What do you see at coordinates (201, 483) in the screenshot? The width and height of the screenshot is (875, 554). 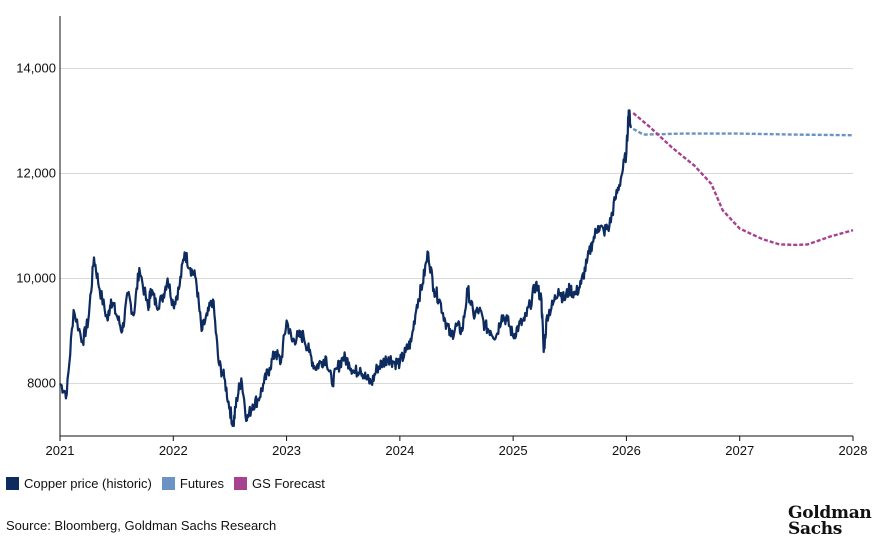 I see `legend-label-futures: Futures` at bounding box center [201, 483].